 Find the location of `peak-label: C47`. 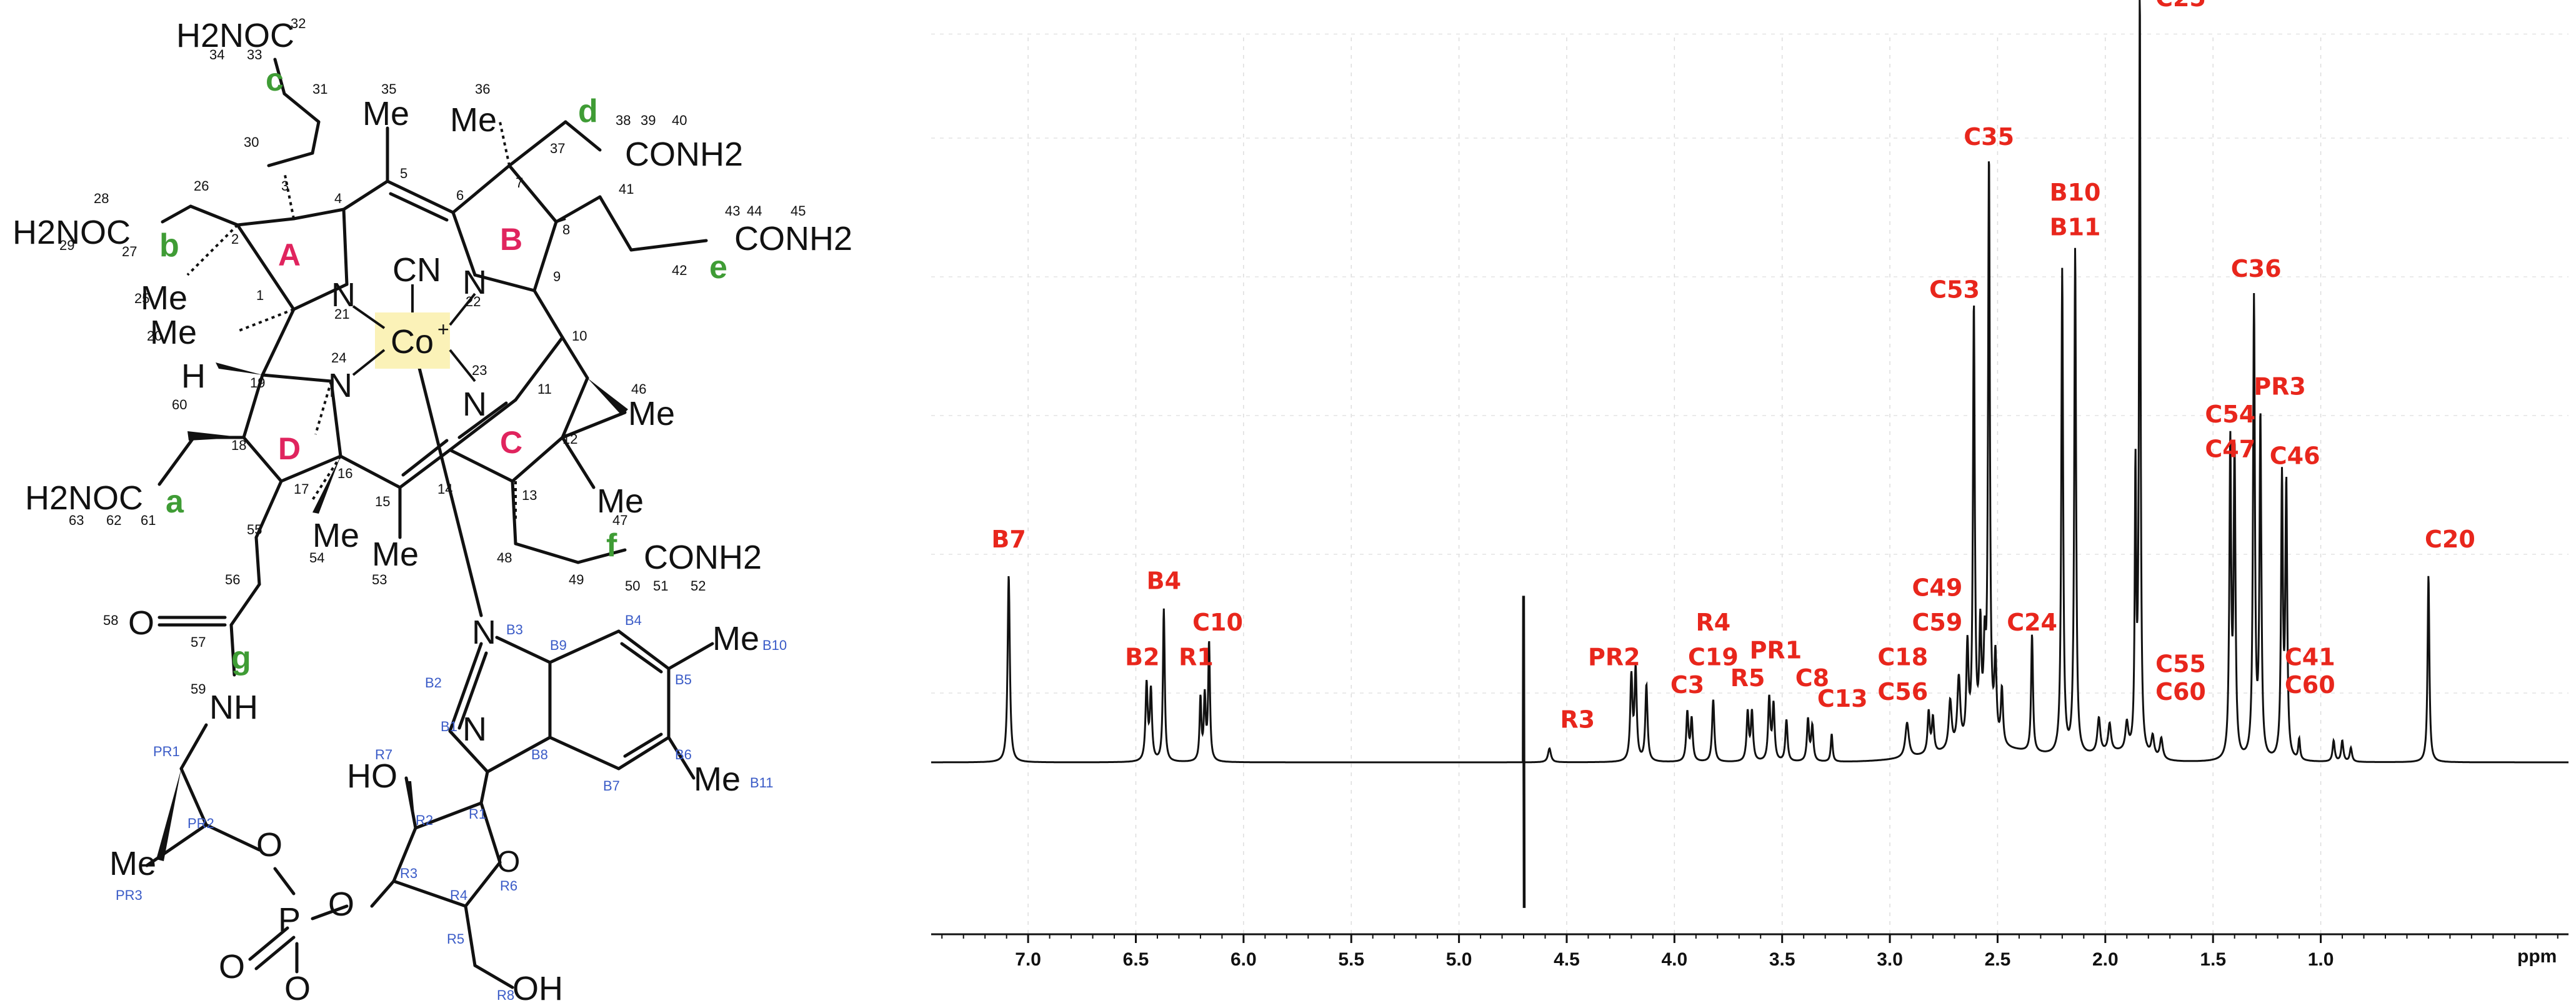

peak-label: C47 is located at coordinates (2230, 449).